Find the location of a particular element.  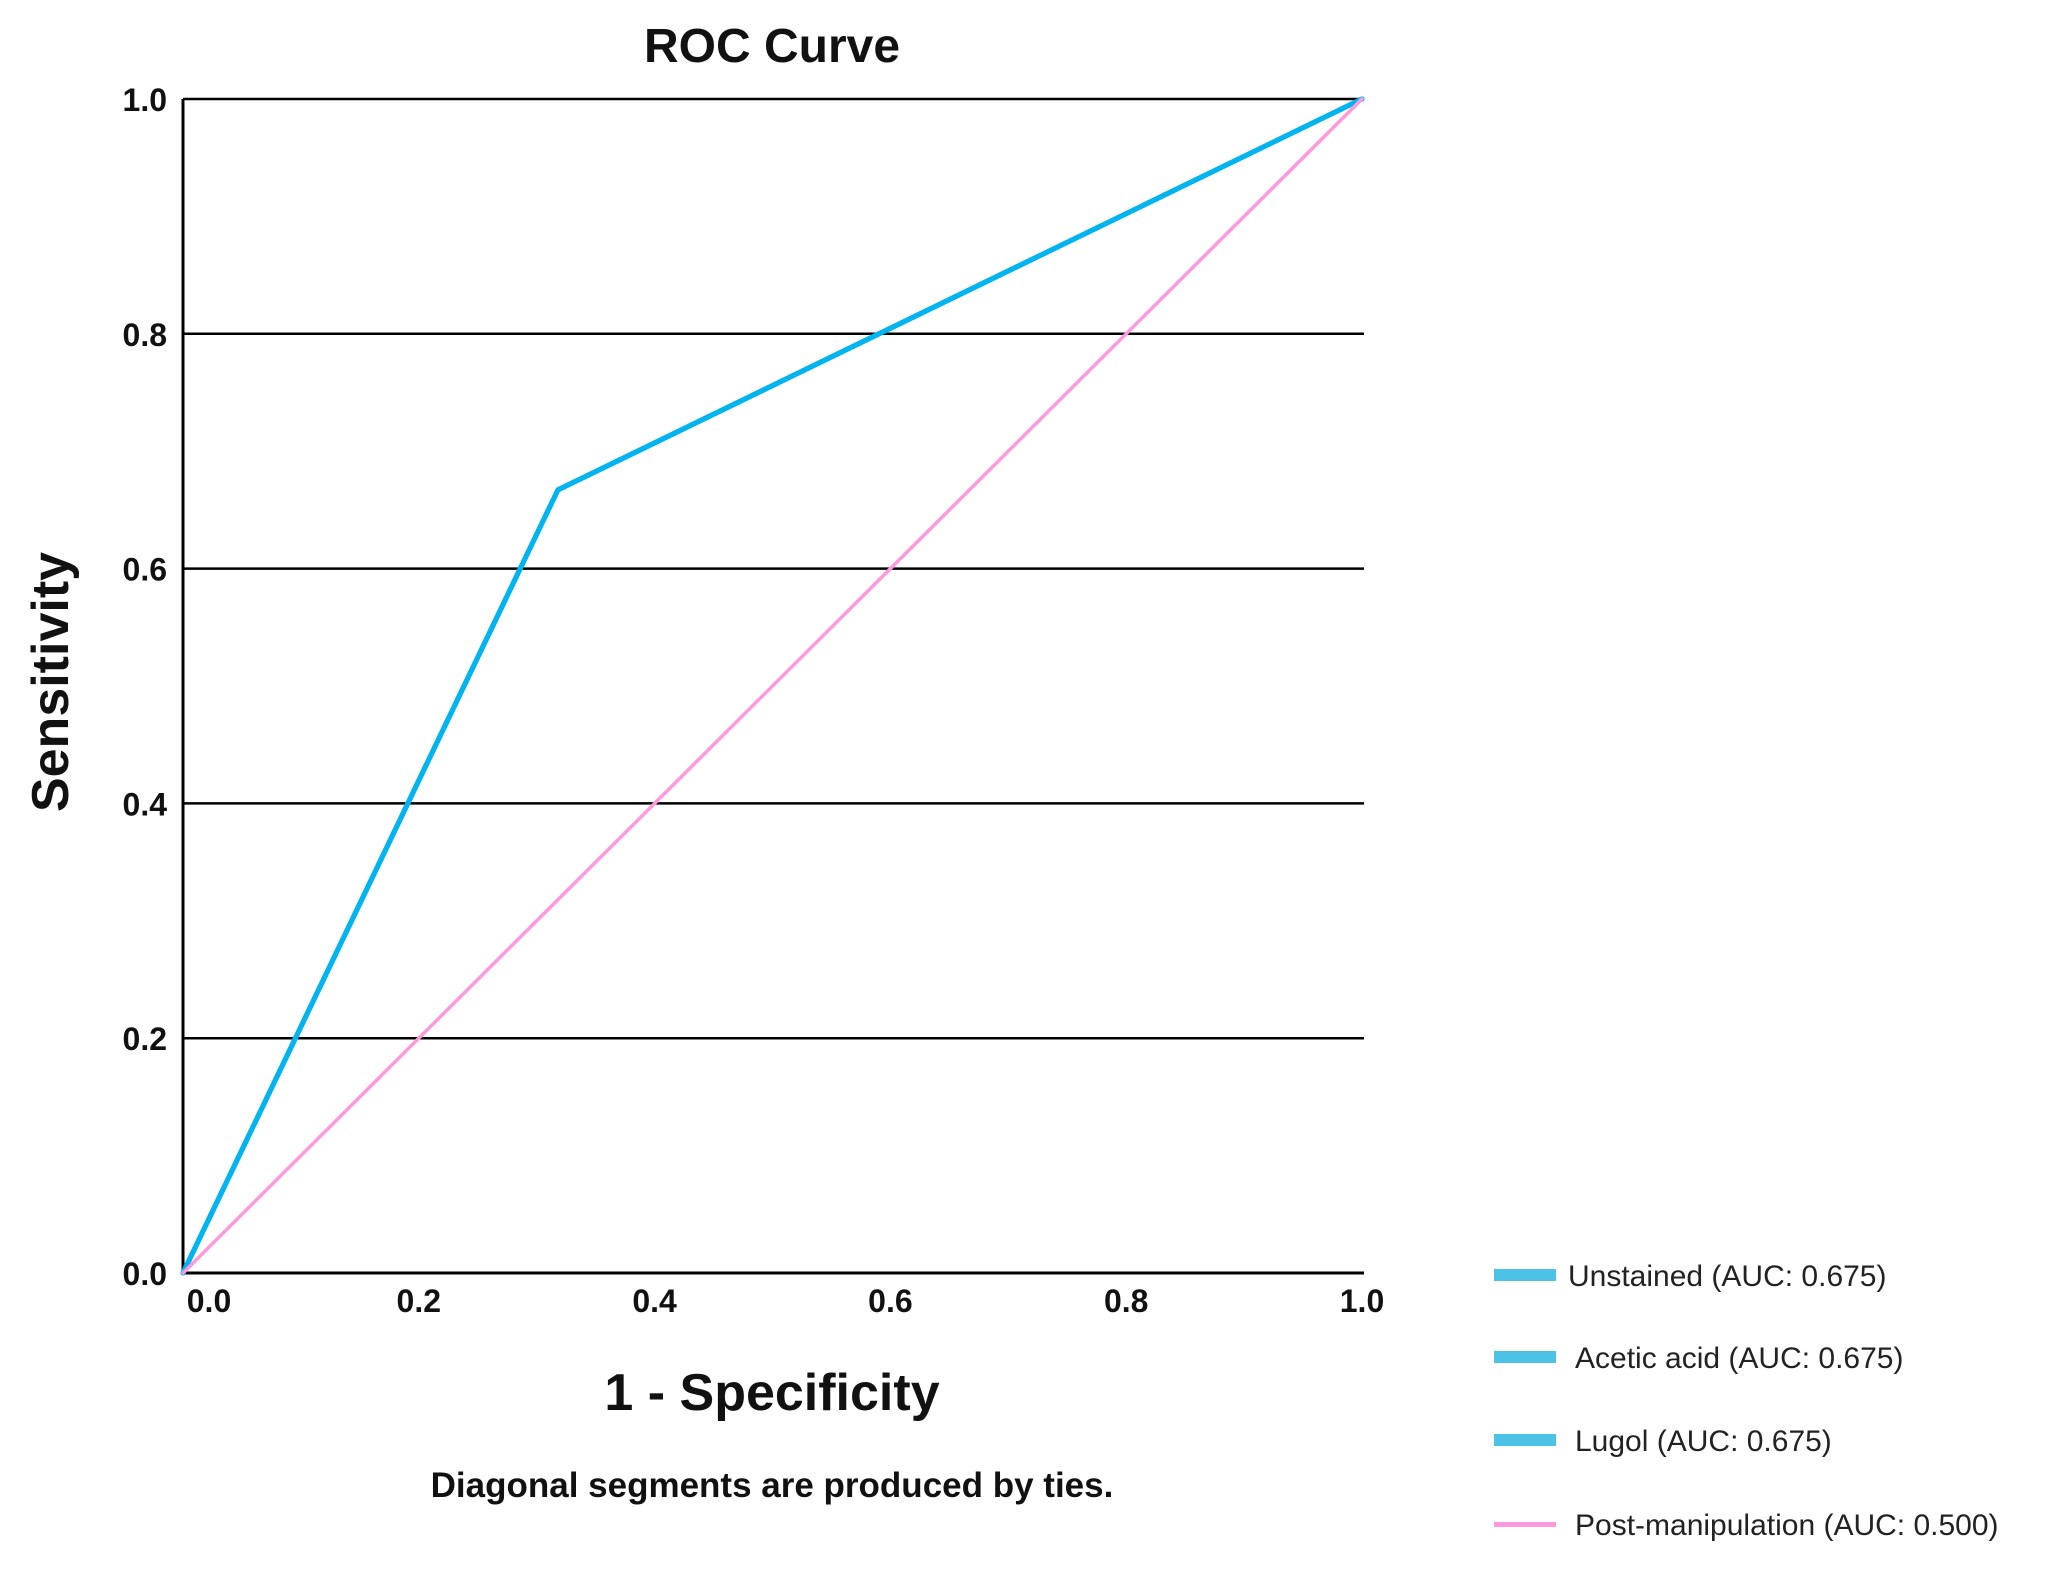

y-tick-label-5: 1.0 is located at coordinates (145, 100).